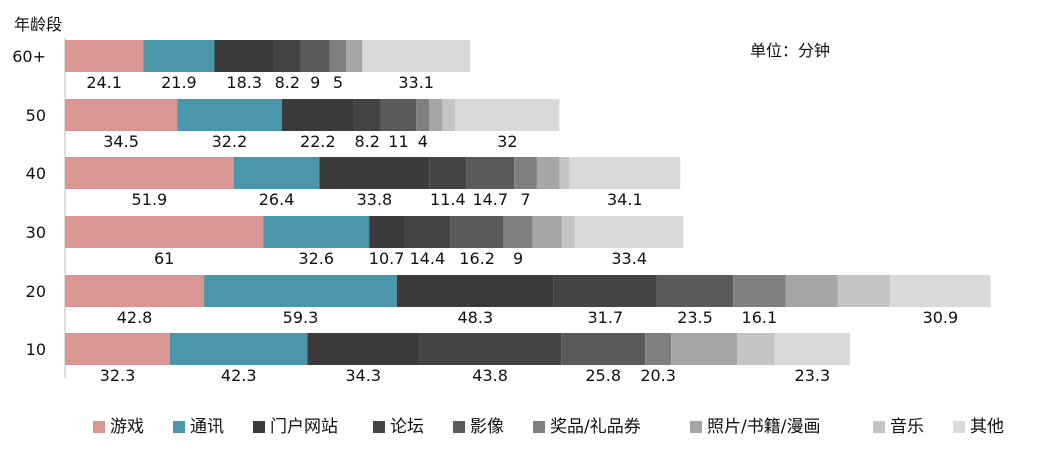 This screenshot has height=453, width=1057. I want to click on data-label: 7, so click(525, 199).